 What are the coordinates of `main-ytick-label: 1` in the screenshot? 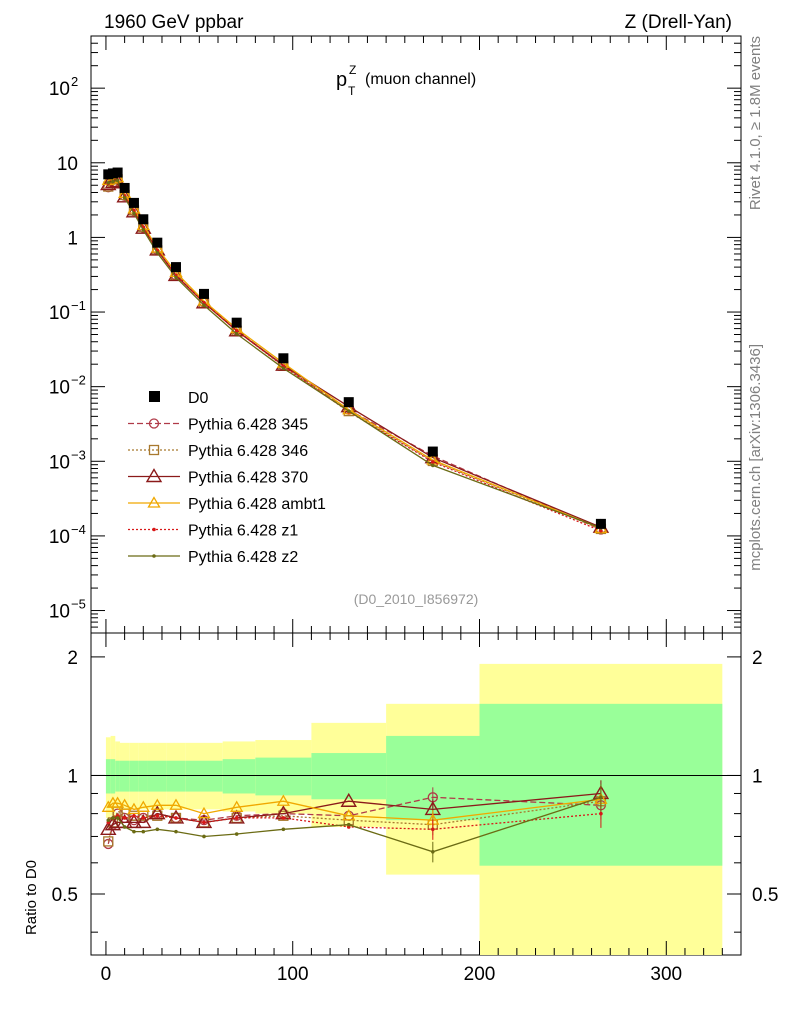 It's located at (72, 238).